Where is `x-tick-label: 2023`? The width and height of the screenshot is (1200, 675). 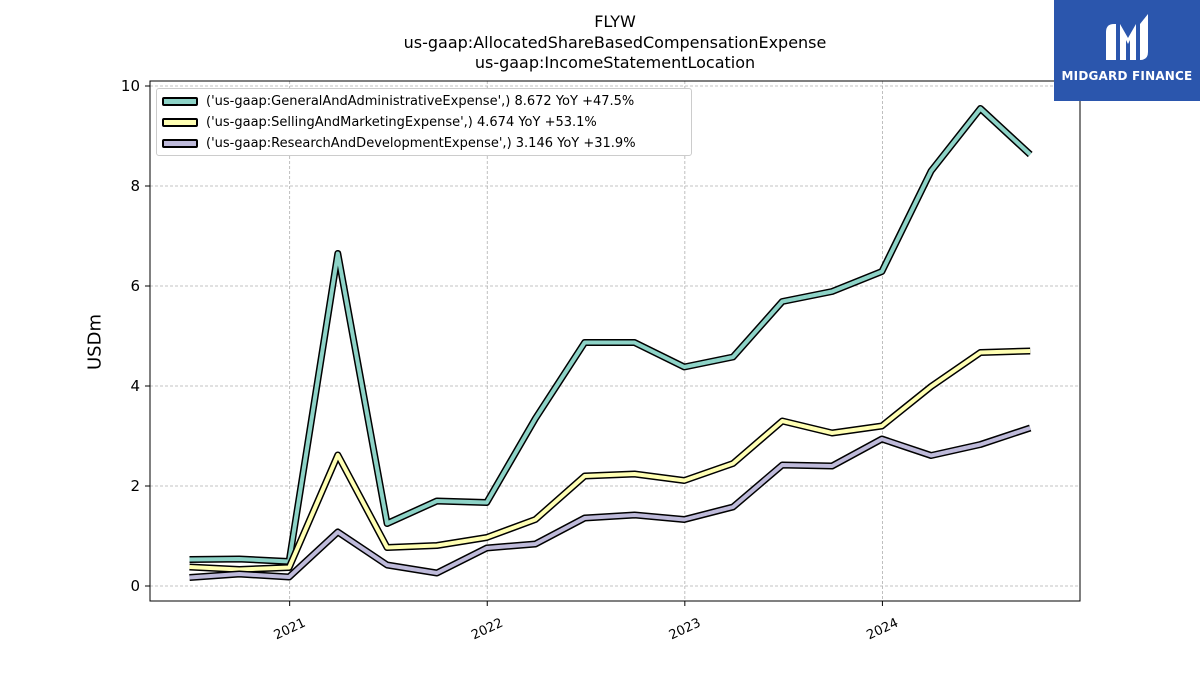
x-tick-label: 2023 is located at coordinates (685, 630).